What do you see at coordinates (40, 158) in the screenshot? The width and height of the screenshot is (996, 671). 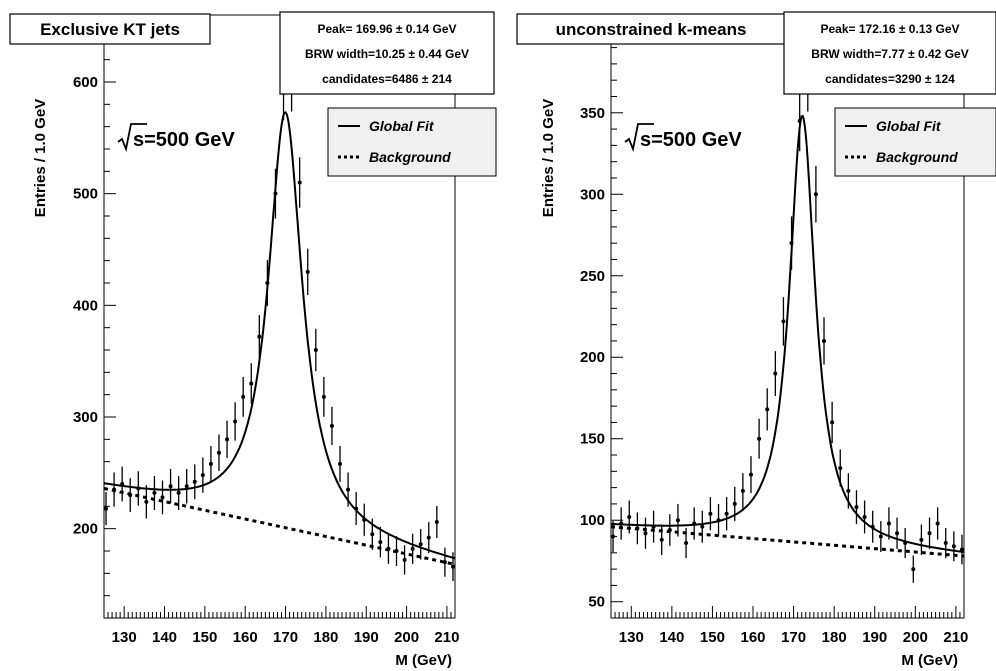 I see `left-y-axis-label: Entries / 1.0 GeV` at bounding box center [40, 158].